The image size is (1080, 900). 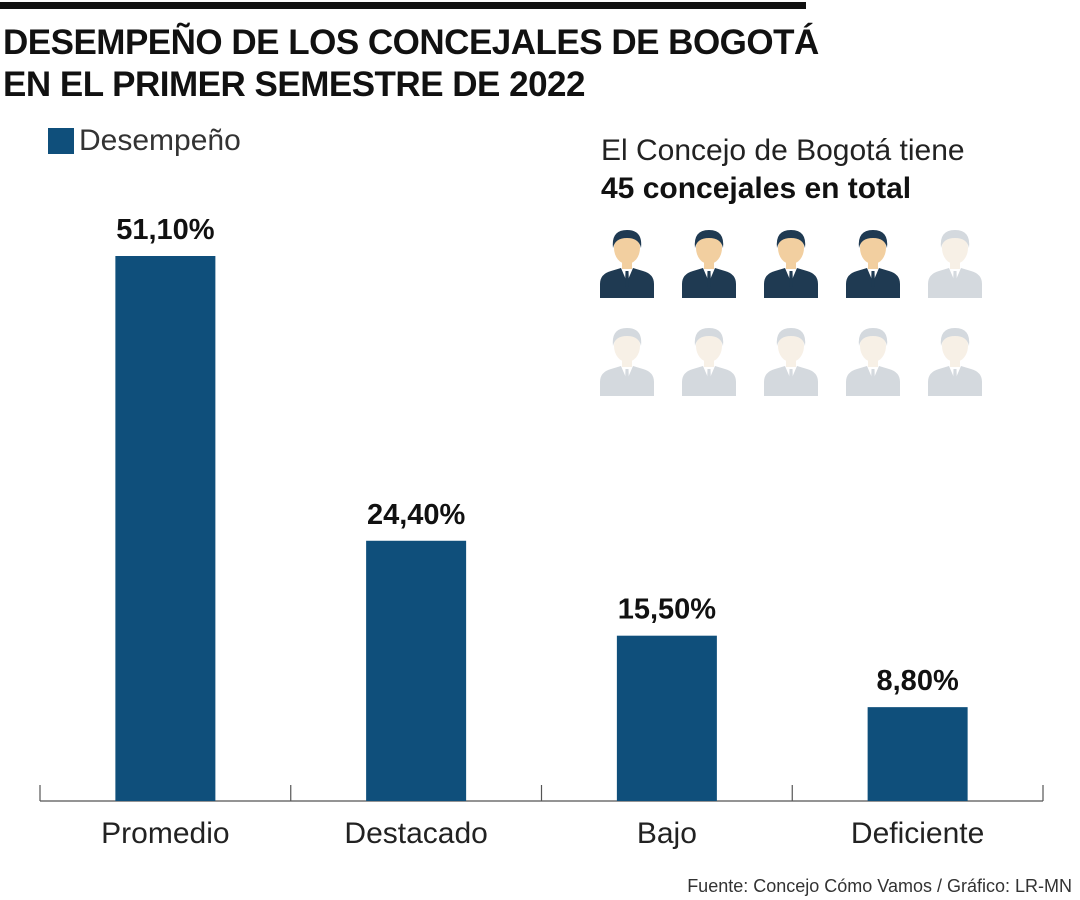 What do you see at coordinates (294, 84) in the screenshot?
I see `chart-title-line-2: EN EL PRIMER SEMESTRE DE 2022` at bounding box center [294, 84].